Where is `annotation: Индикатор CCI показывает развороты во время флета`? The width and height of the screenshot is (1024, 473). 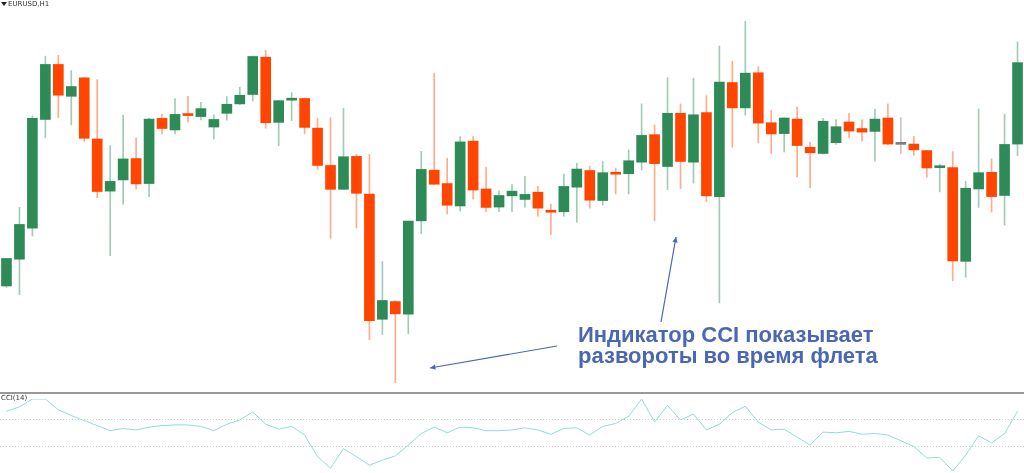 annotation: Индикатор CCI показывает развороты во время флета is located at coordinates (728, 345).